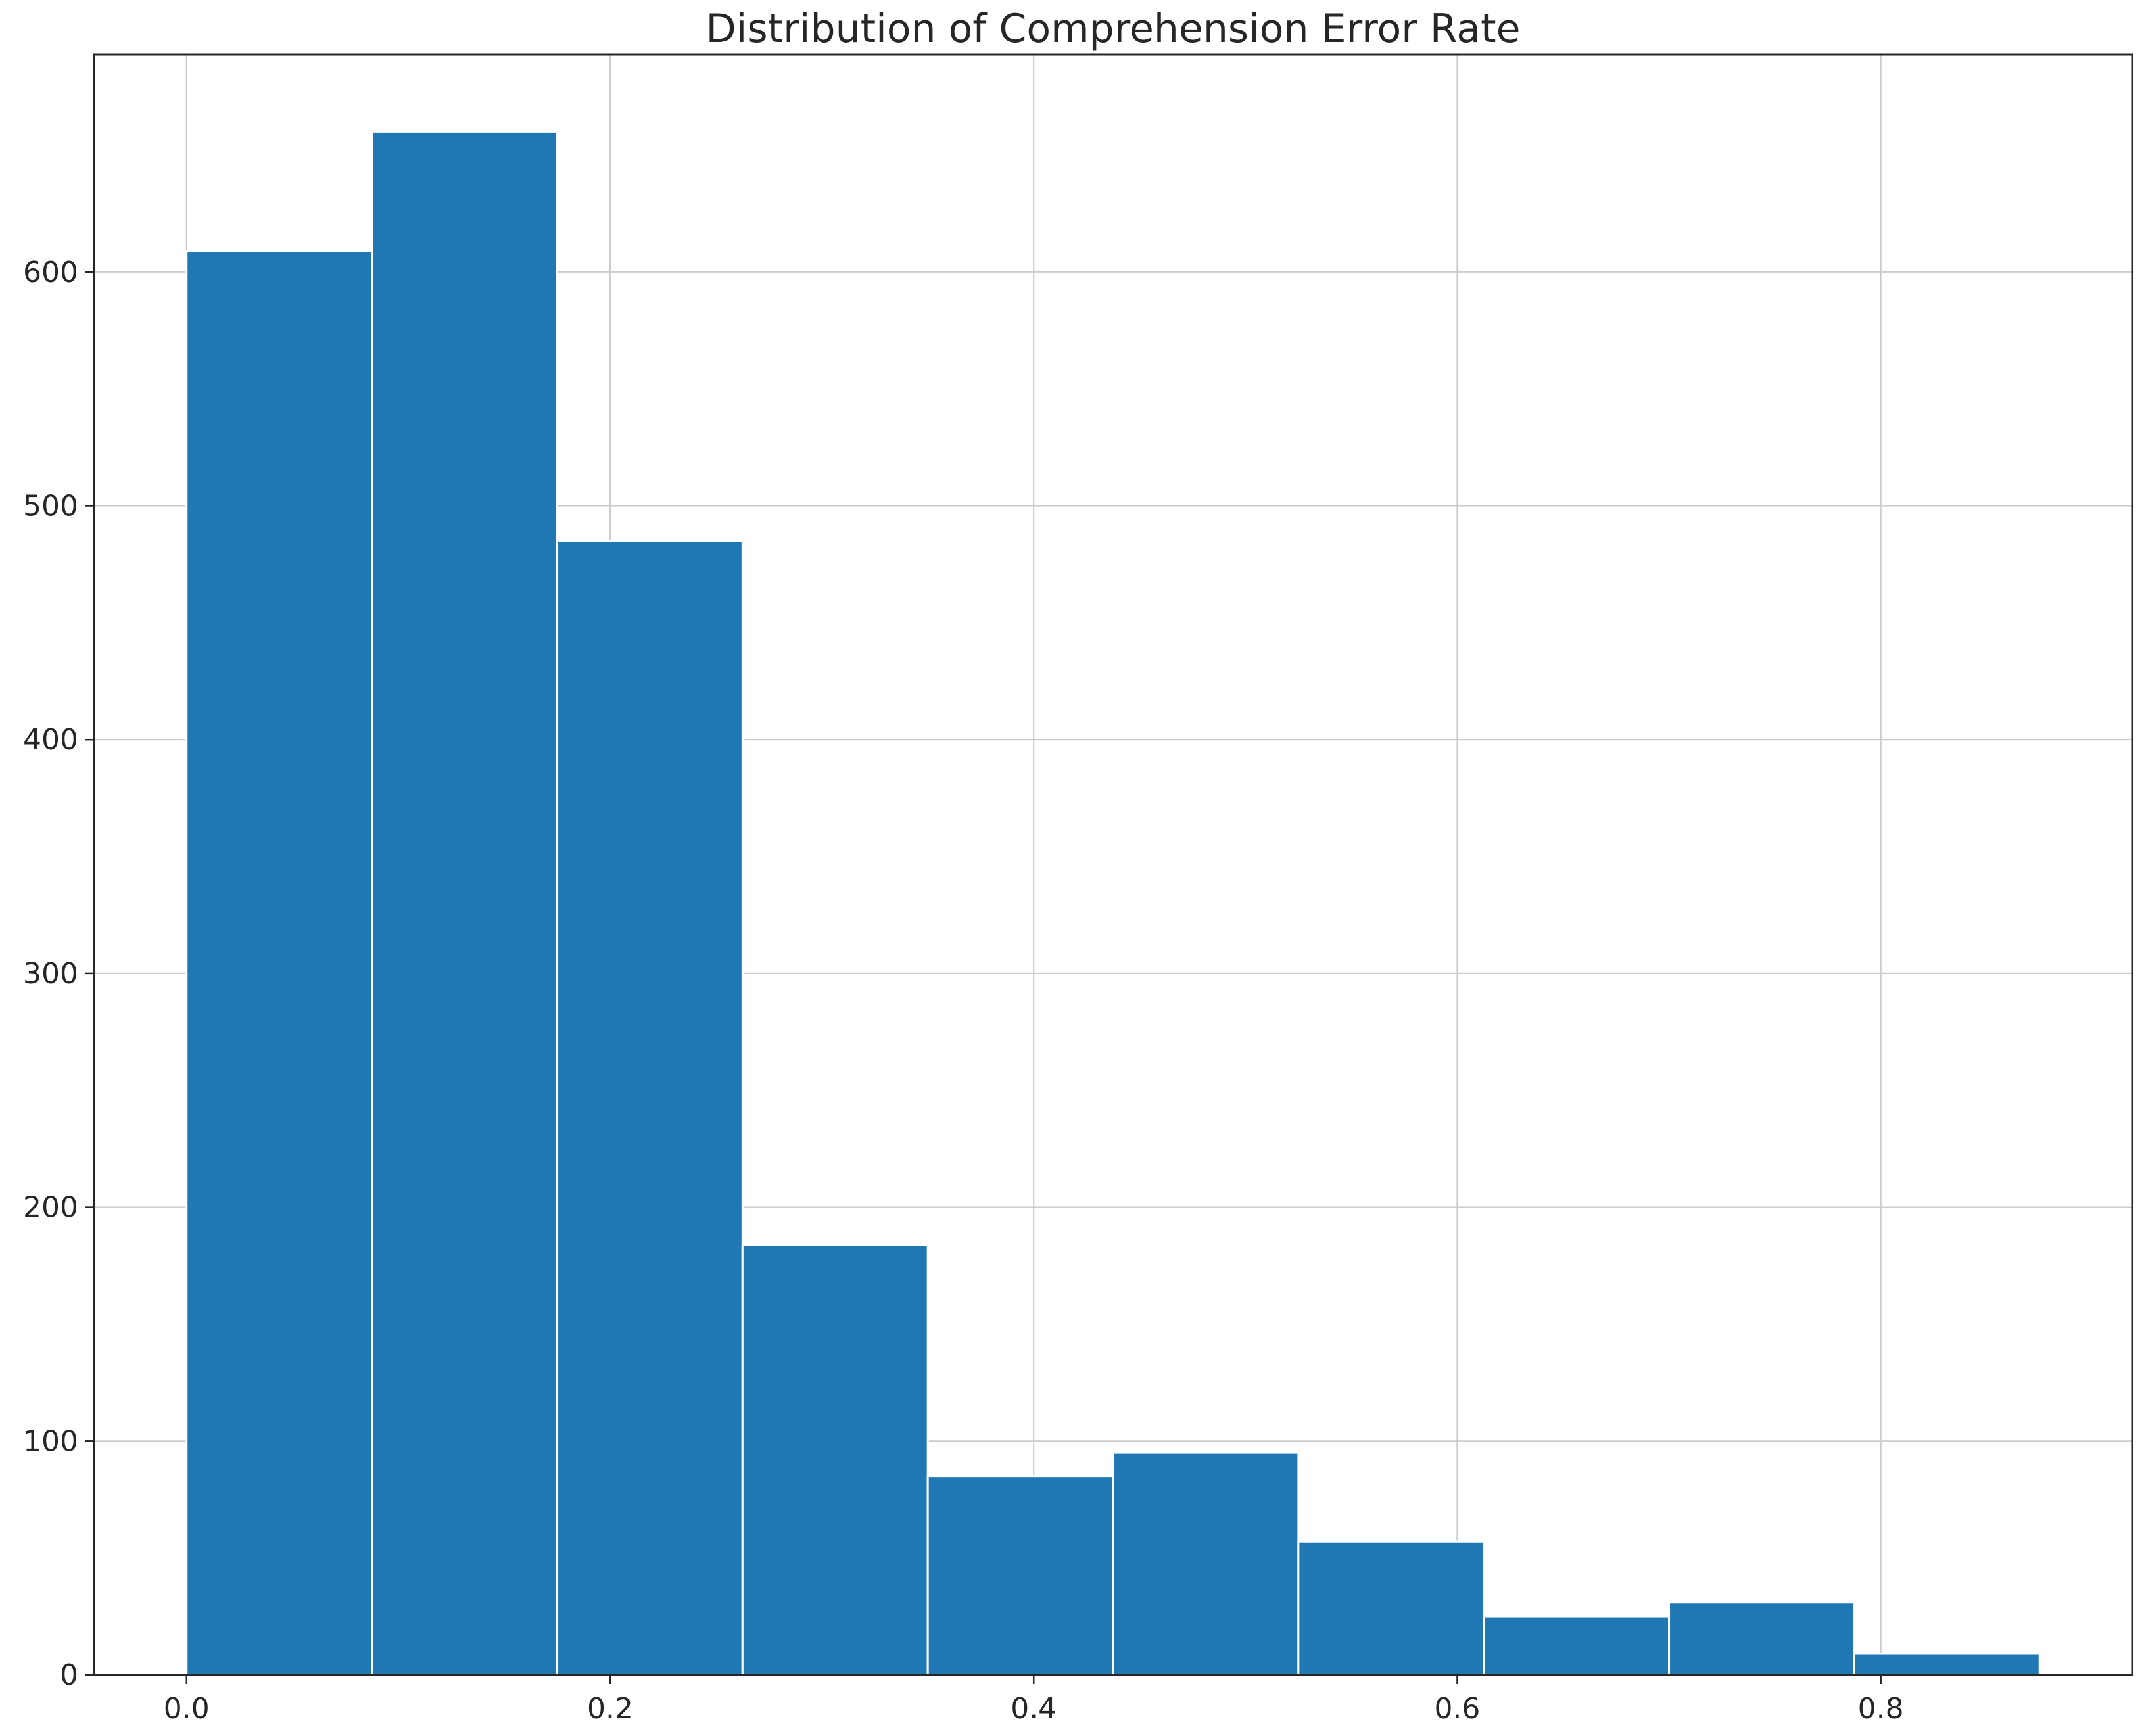  Describe the element at coordinates (1112, 29) in the screenshot. I see `chart-title: Distribution of Comprehension Error Rate` at that location.